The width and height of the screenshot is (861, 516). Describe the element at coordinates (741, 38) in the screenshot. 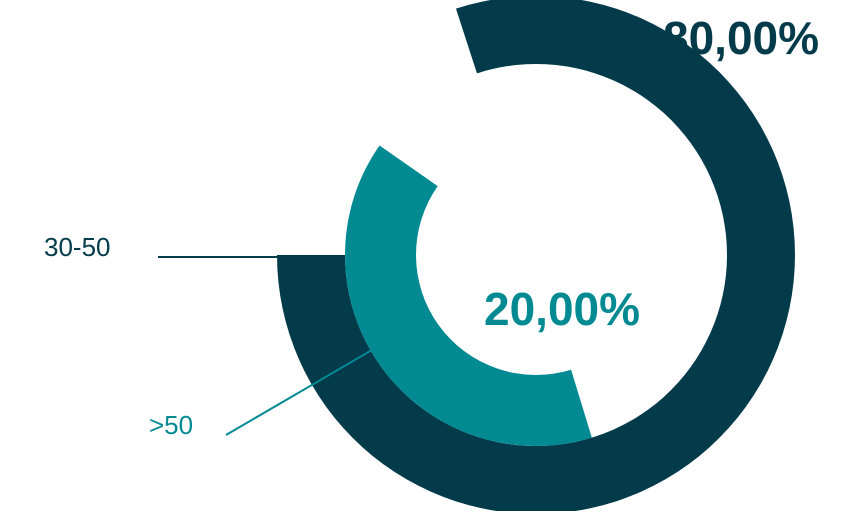

I see `value-label-outer: 80,00%` at that location.